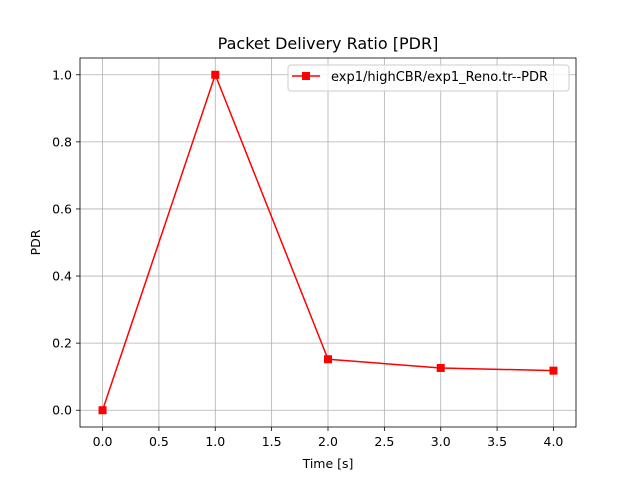  Describe the element at coordinates (159, 441) in the screenshot. I see `x-tick-label: 0.5` at that location.